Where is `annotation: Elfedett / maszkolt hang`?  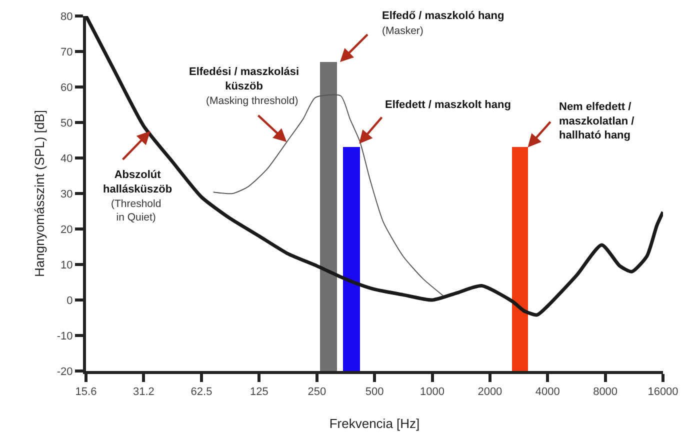 annotation: Elfedett / maszkolt hang is located at coordinates (448, 105).